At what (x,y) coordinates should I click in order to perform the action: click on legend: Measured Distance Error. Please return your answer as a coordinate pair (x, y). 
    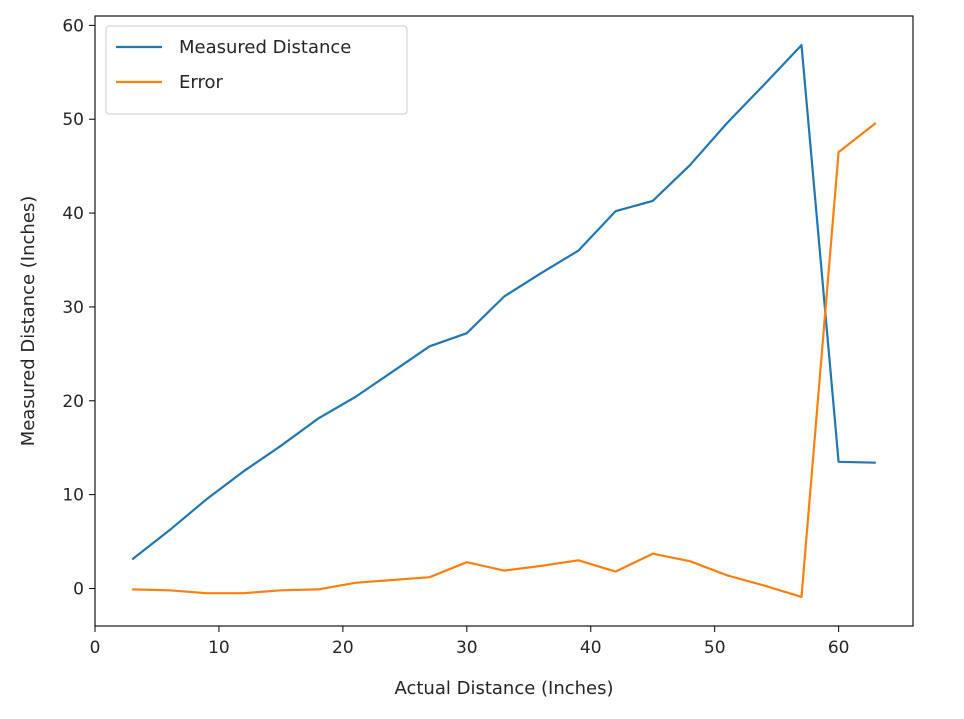
    Looking at the image, I should click on (256, 70).